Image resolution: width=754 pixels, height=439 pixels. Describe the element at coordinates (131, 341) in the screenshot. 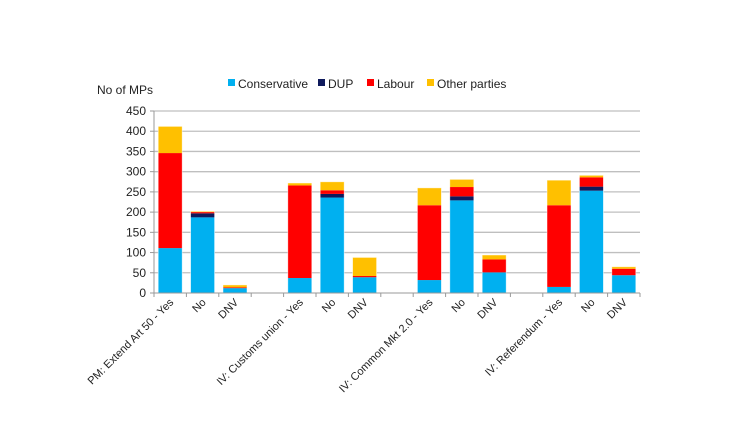

I see `x-tick-label: PM: Extend Art 50 - Yes` at that location.